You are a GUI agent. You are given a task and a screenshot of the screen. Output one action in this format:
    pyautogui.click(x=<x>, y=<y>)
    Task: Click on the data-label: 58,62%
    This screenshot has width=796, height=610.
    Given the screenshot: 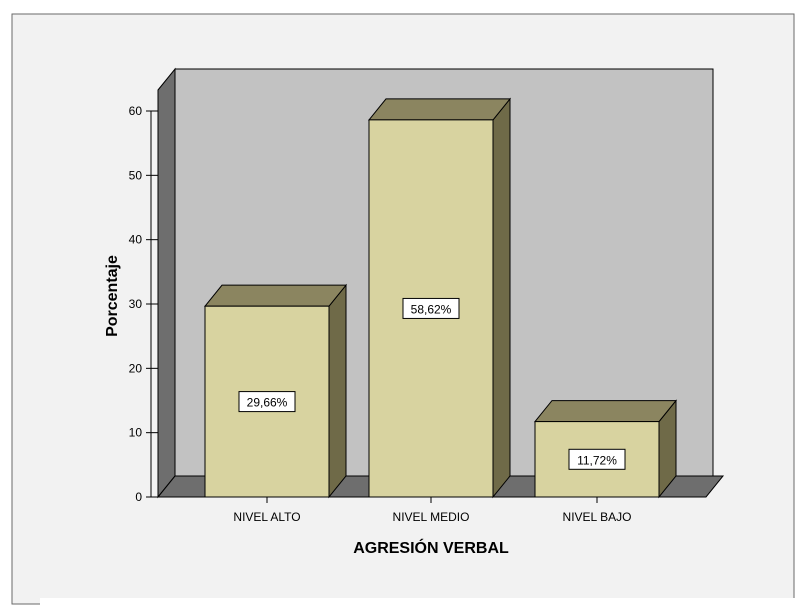 What is the action you would take?
    pyautogui.click(x=431, y=309)
    